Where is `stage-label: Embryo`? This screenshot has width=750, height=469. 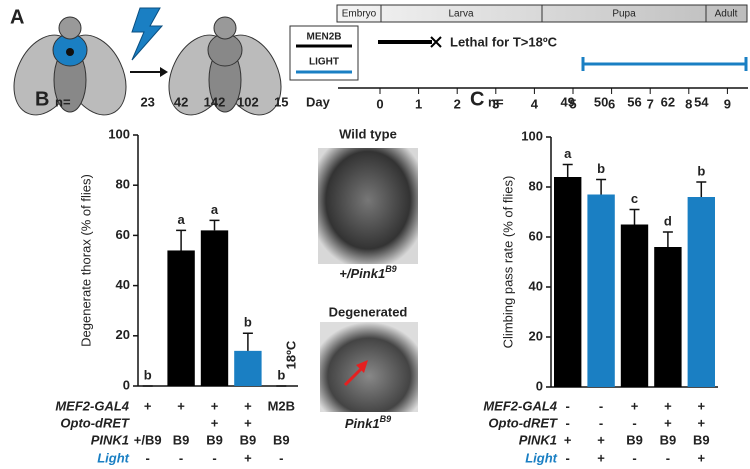
stage-label: Embryo is located at coordinates (359, 14).